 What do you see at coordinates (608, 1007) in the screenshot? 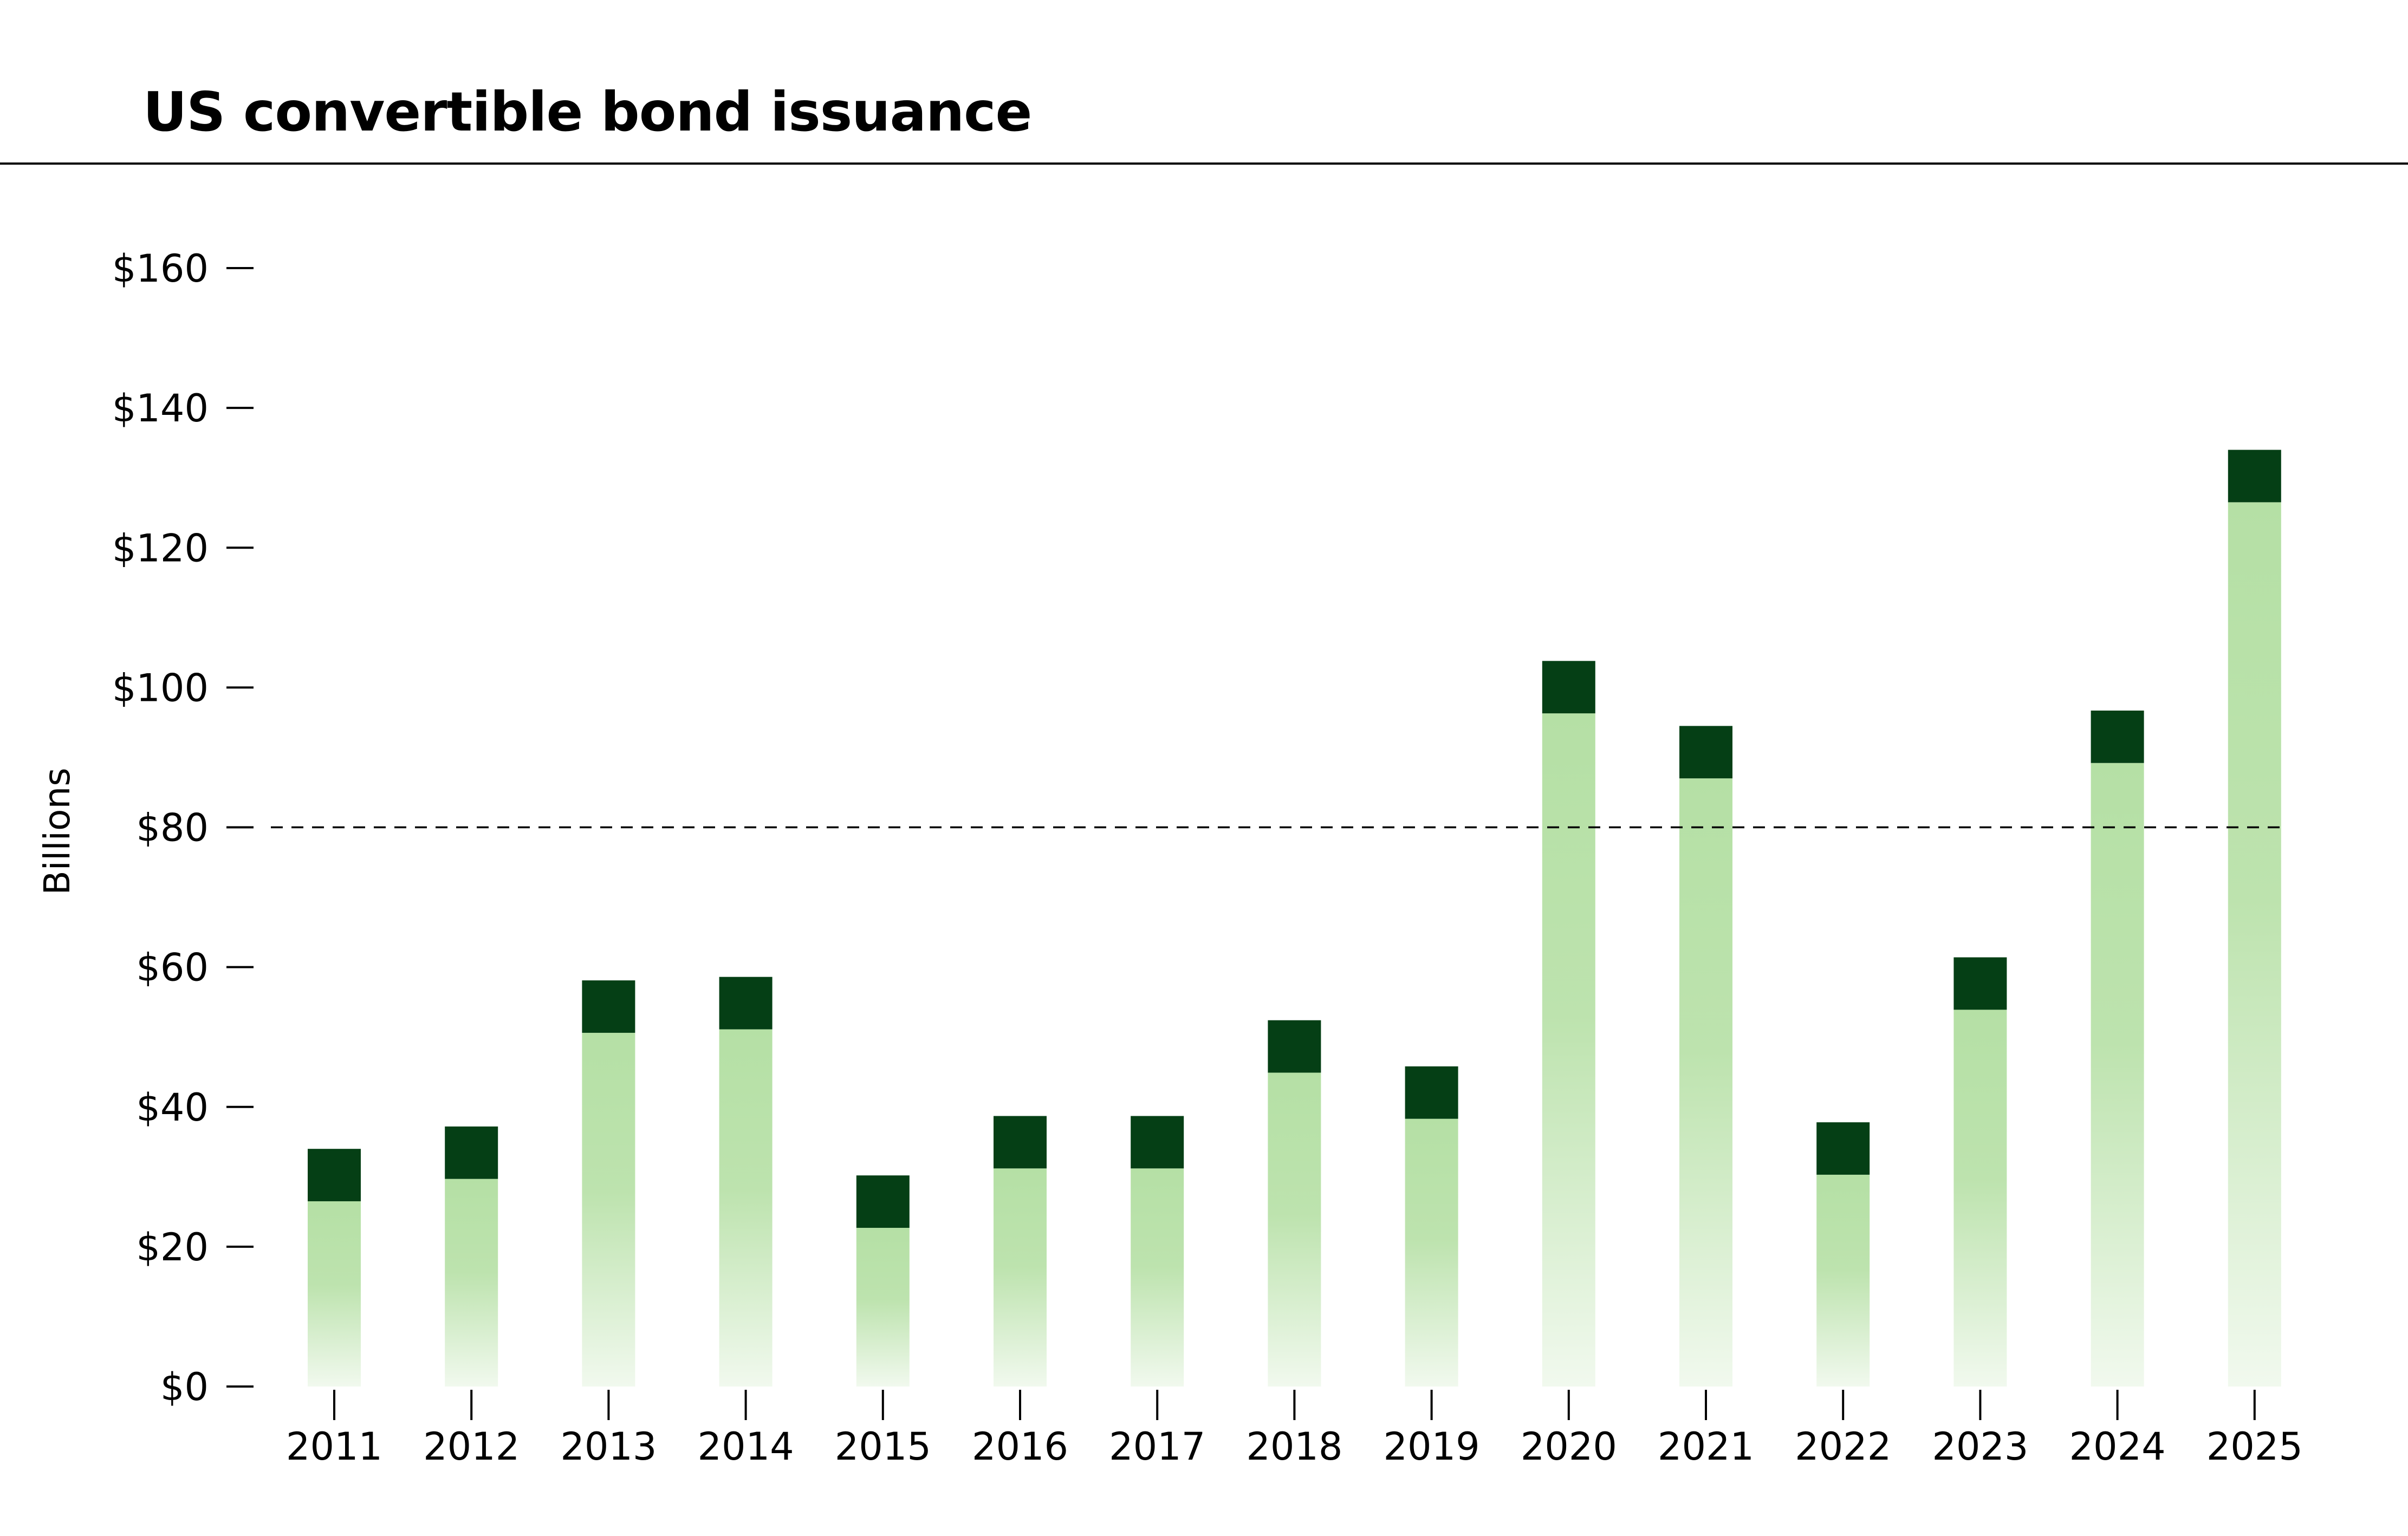
I see `bar-top-2013` at bounding box center [608, 1007].